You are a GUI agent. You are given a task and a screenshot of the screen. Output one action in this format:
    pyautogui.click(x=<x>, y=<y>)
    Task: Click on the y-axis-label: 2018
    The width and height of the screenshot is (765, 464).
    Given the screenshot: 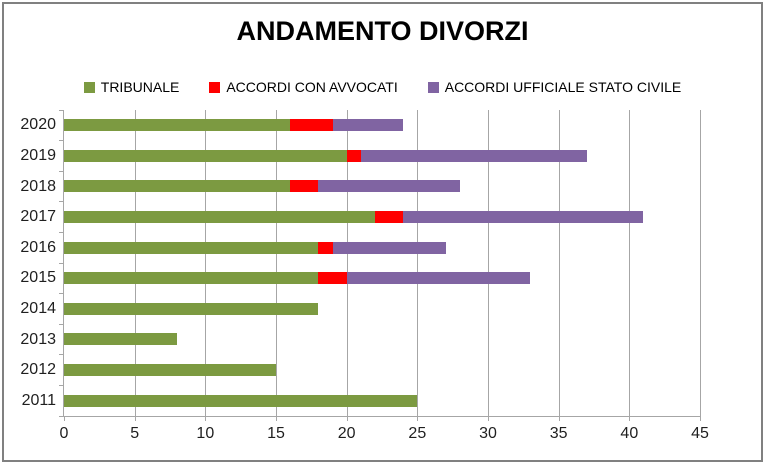 What is the action you would take?
    pyautogui.click(x=38, y=186)
    